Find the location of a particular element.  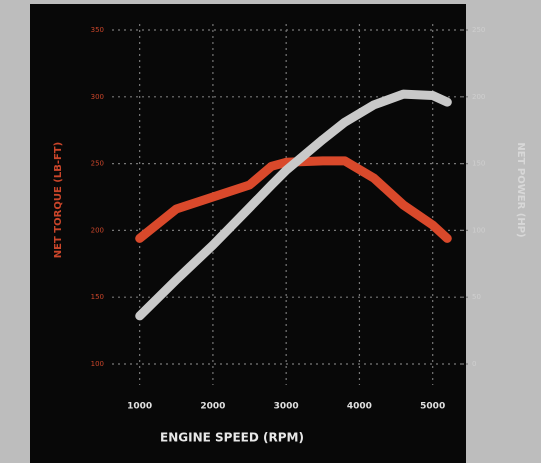

y-tick-label: 350 is located at coordinates (97, 30).